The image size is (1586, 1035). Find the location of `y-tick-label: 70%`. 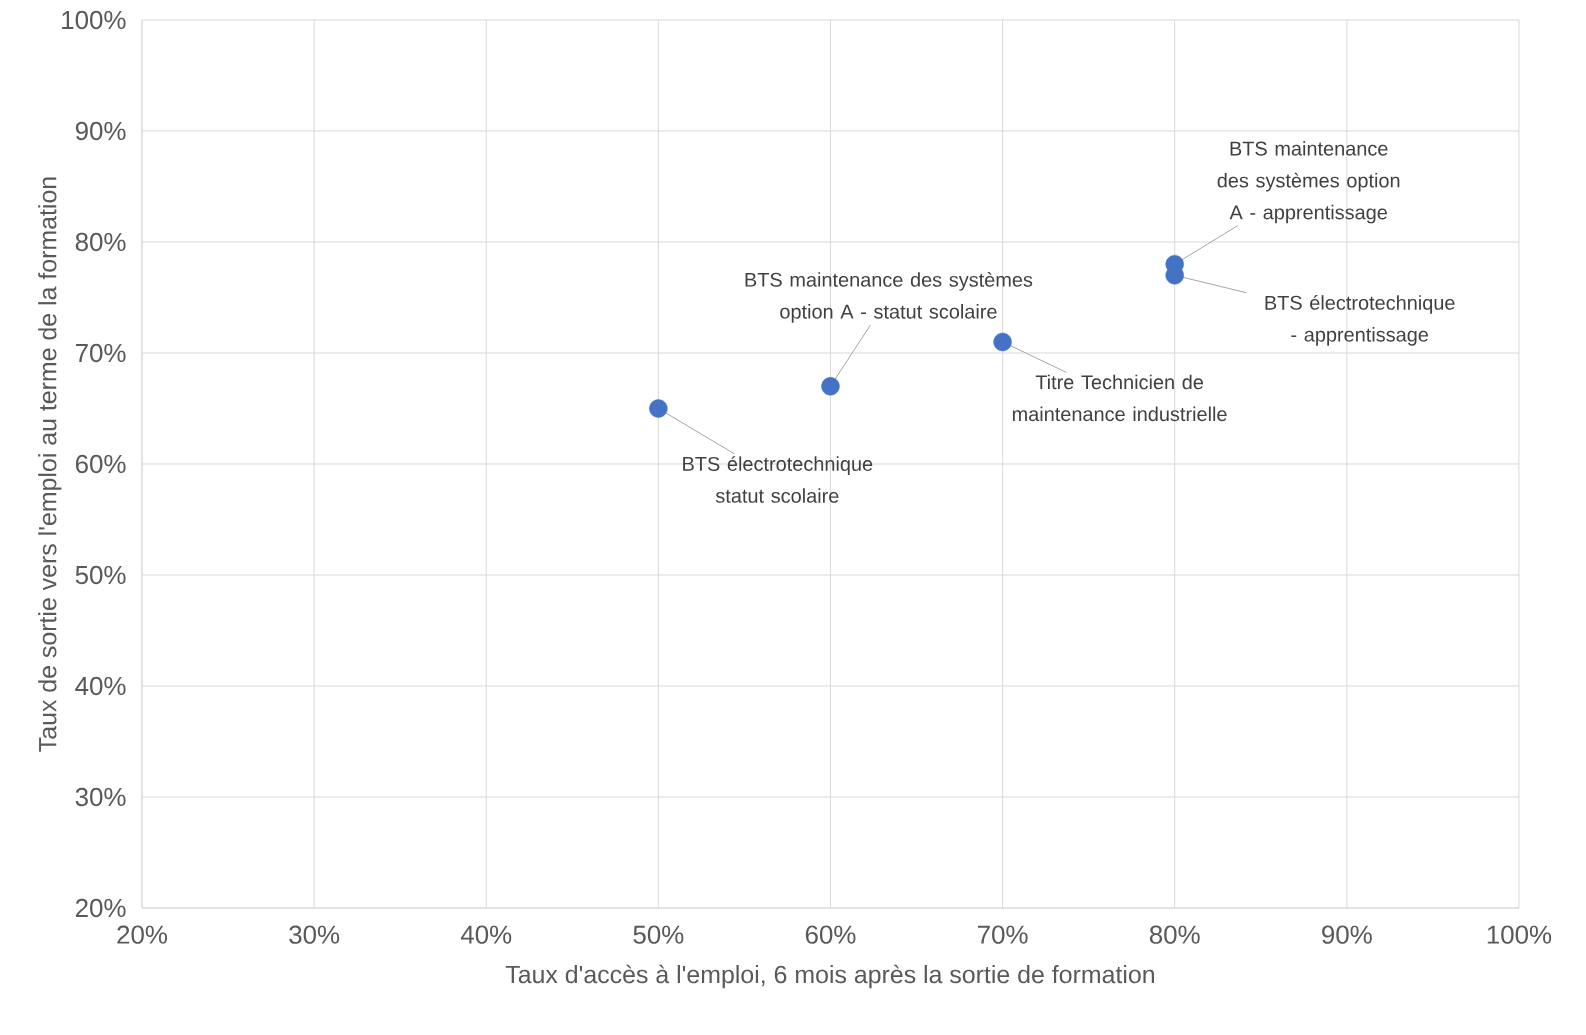

y-tick-label: 70% is located at coordinates (100, 353).